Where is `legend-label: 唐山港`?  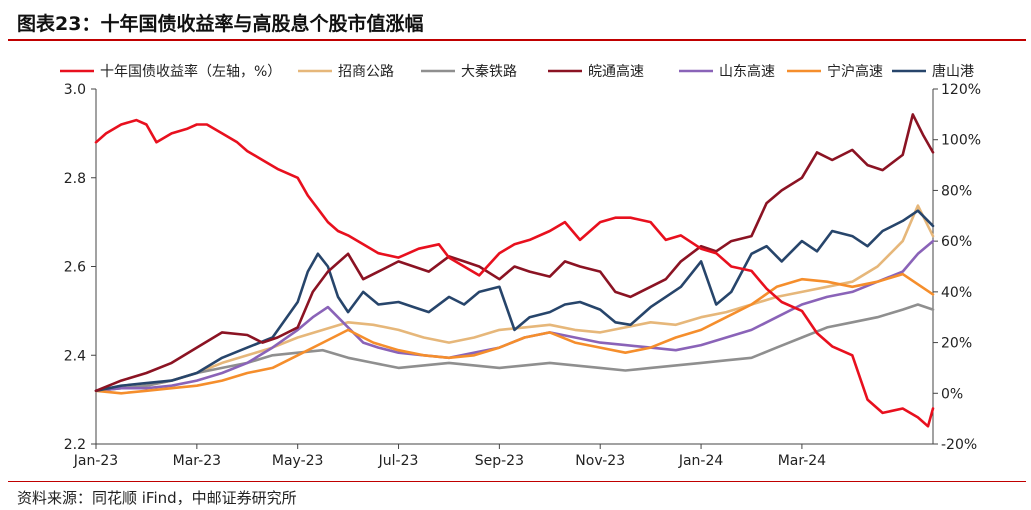
legend-label: 唐山港 is located at coordinates (953, 71).